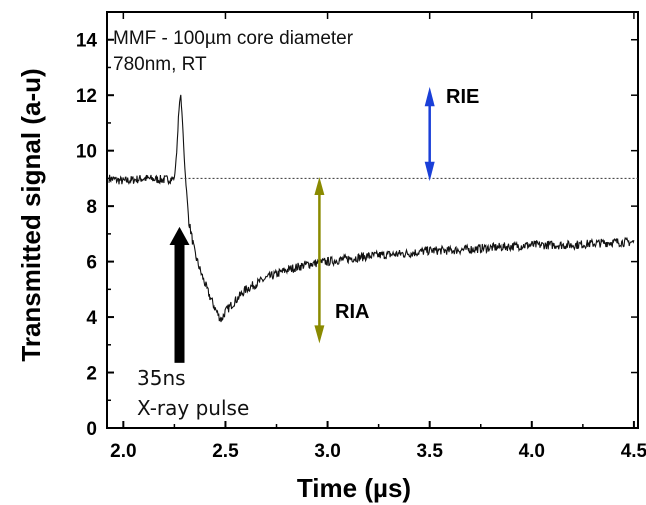  What do you see at coordinates (179, 300) in the screenshot?
I see `pulse-arrow-shaft` at bounding box center [179, 300].